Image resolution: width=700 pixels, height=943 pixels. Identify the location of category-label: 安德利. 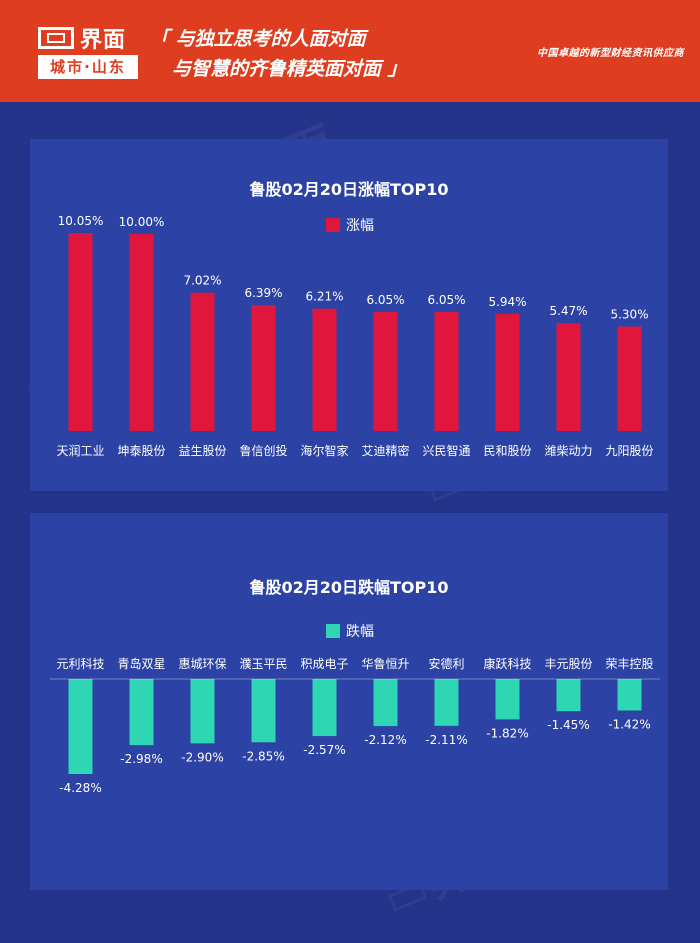
(446, 663).